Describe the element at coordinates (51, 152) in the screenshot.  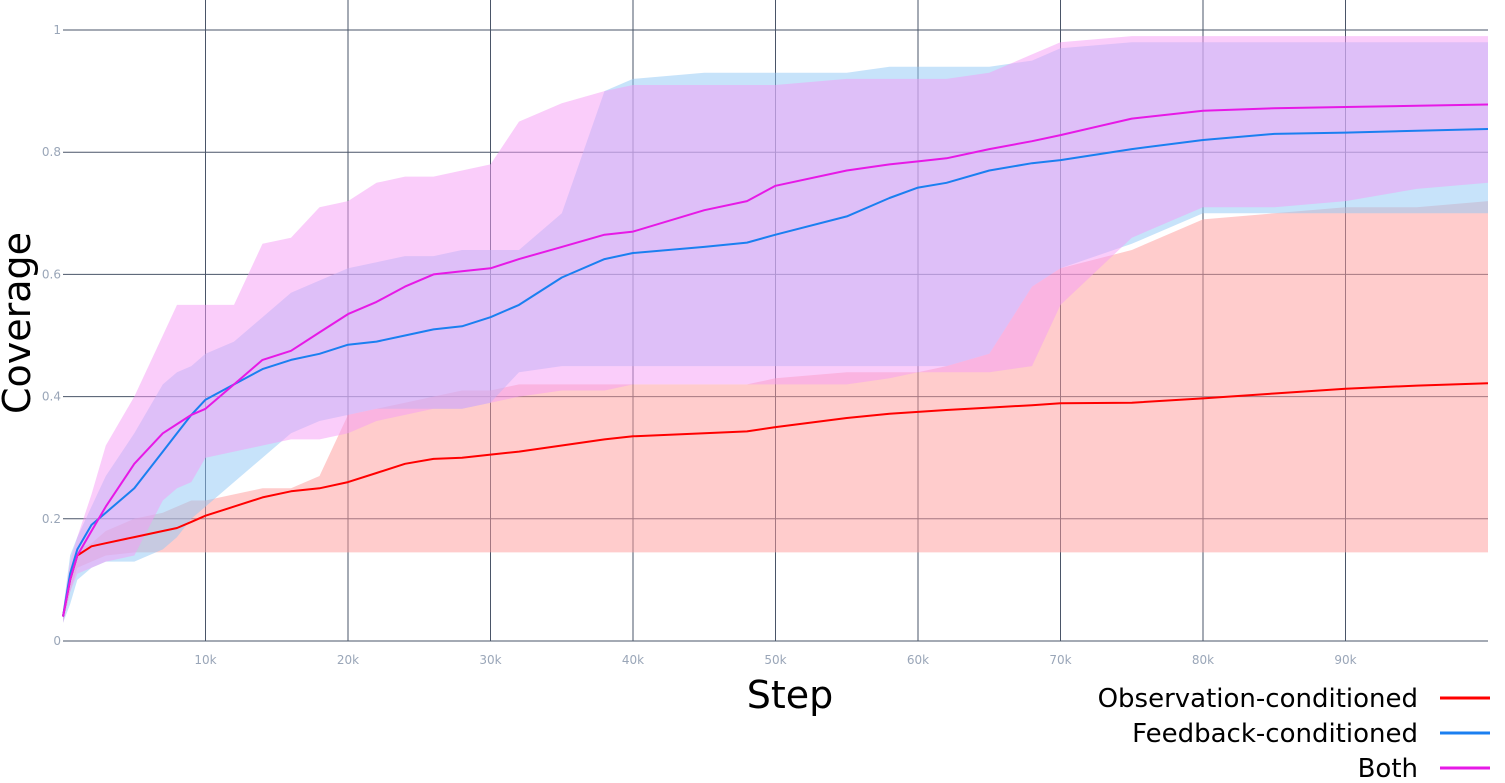
I see `y-tick-label-4: 0.8` at that location.